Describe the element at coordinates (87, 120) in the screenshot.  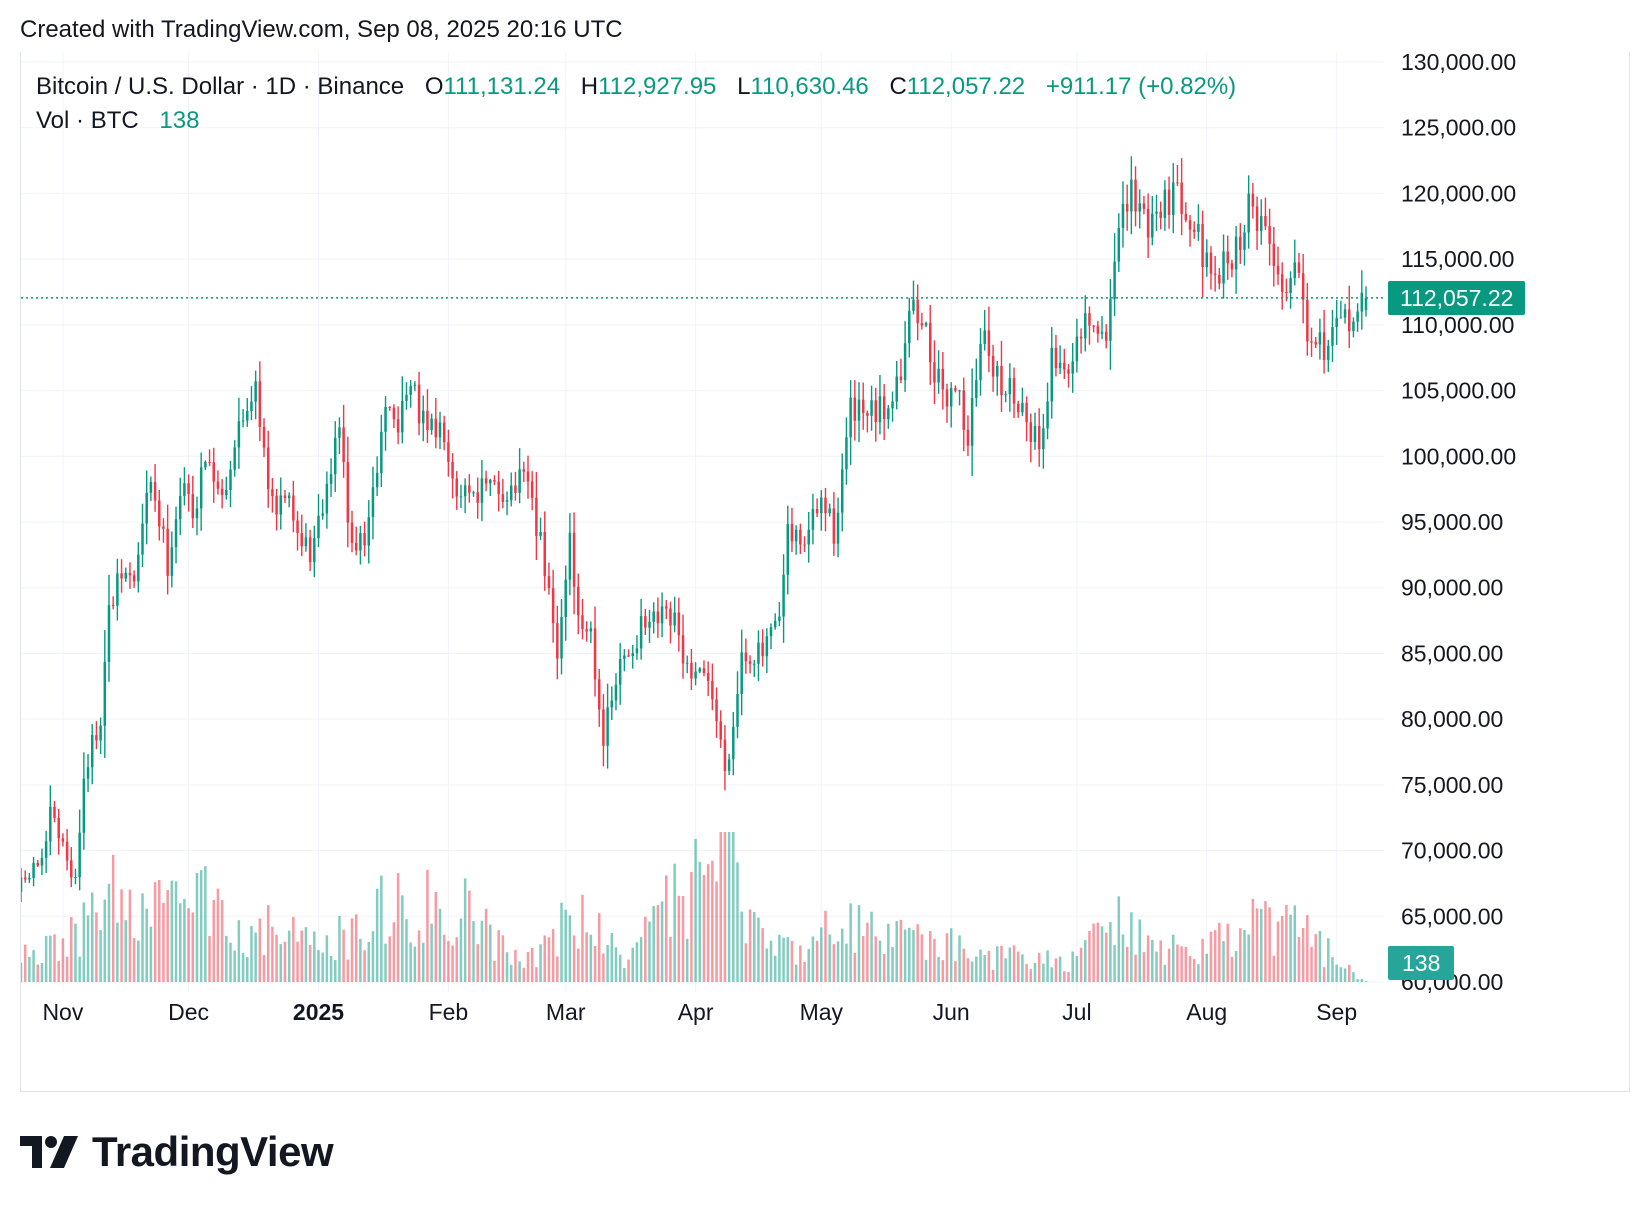
I see `volume-label: Vol · BTC` at that location.